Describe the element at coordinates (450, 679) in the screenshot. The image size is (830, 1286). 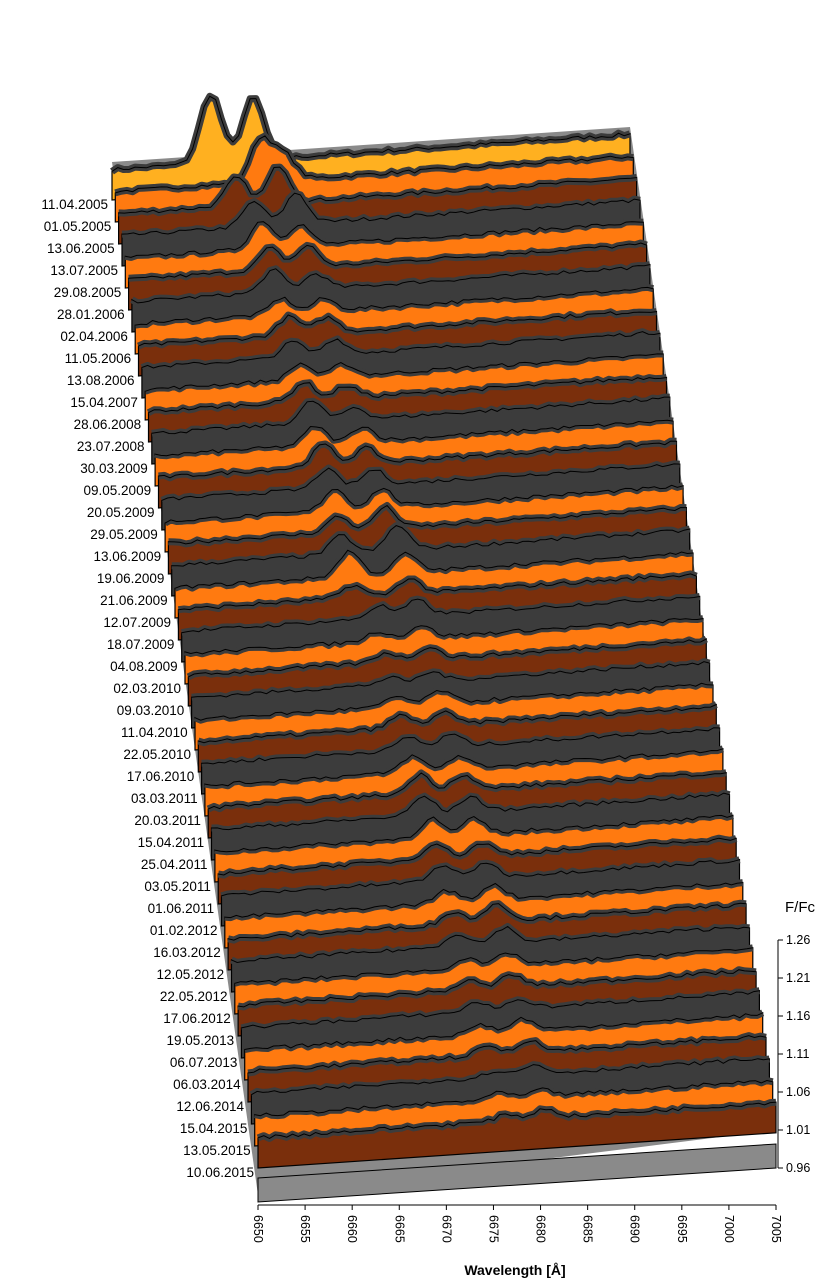
I see `spectrum-line-11.04.2010` at that location.